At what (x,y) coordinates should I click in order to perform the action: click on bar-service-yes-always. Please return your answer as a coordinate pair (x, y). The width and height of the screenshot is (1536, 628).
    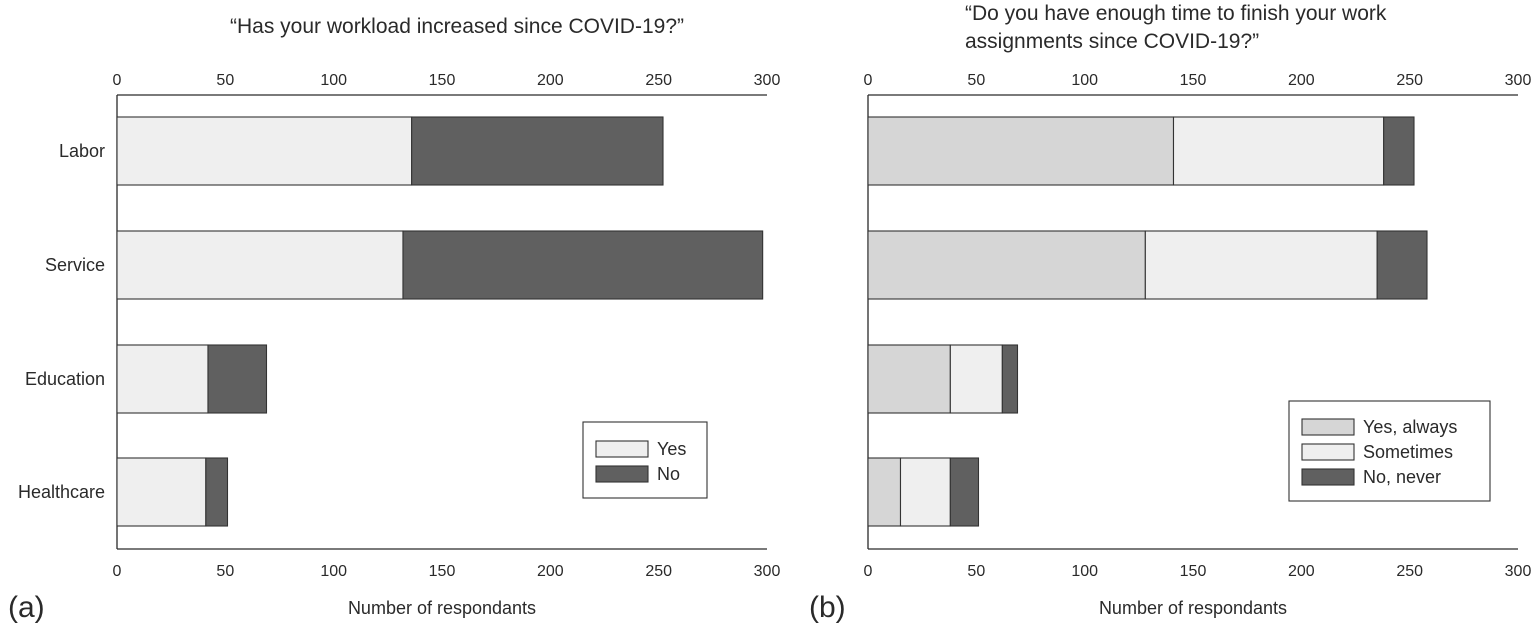
    Looking at the image, I should click on (1006, 265).